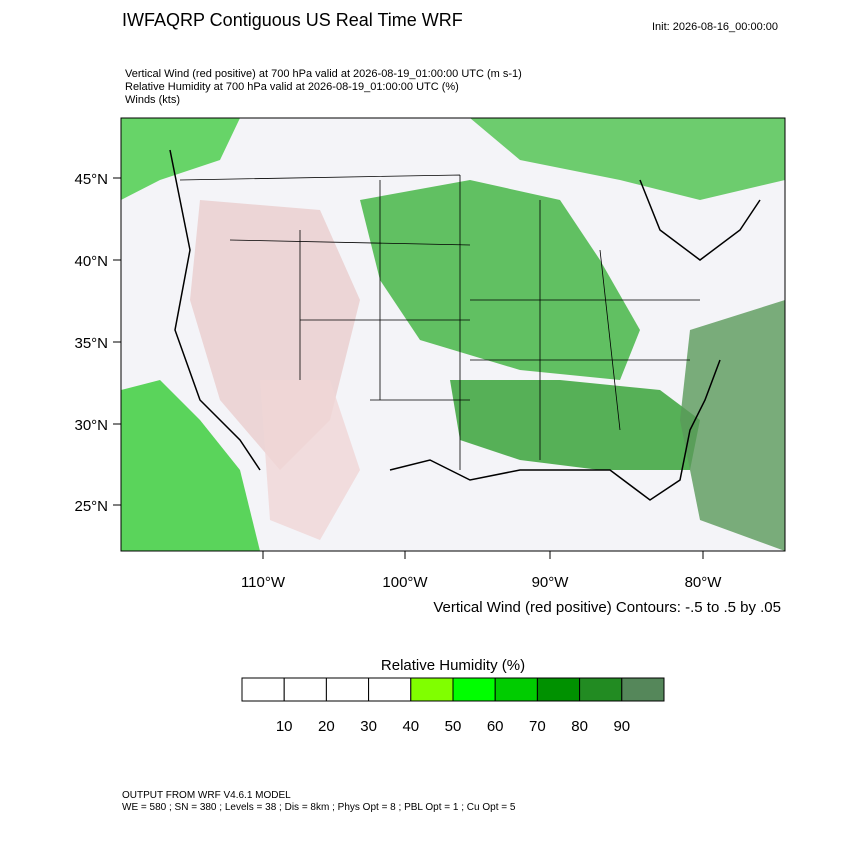 The image size is (850, 850). What do you see at coordinates (453, 726) in the screenshot?
I see `colorbar-label: 50` at bounding box center [453, 726].